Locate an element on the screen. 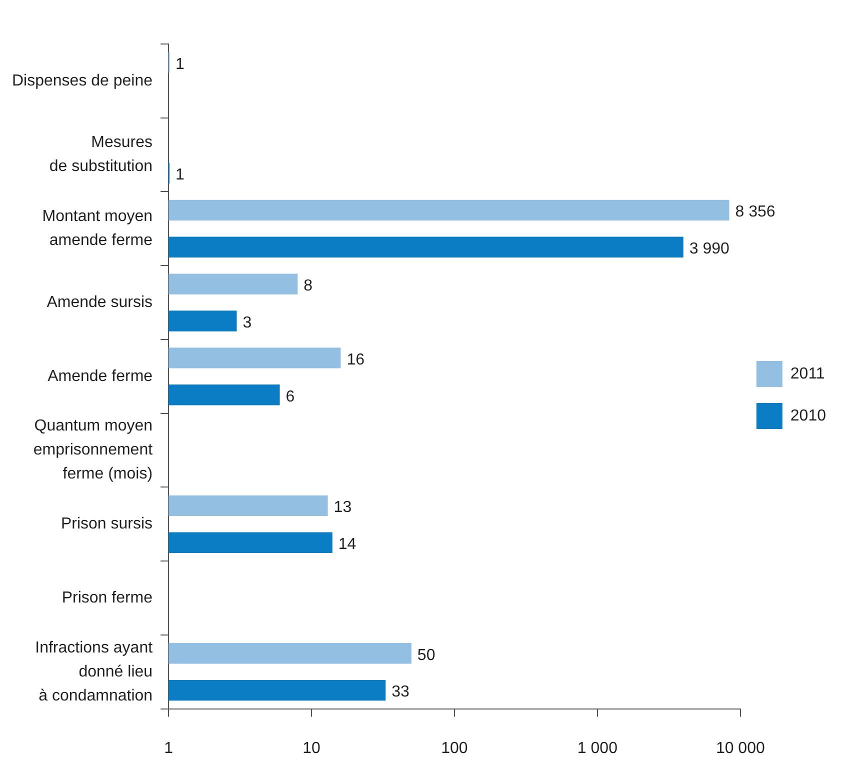 The width and height of the screenshot is (846, 784). data-label: 16 is located at coordinates (355, 359).